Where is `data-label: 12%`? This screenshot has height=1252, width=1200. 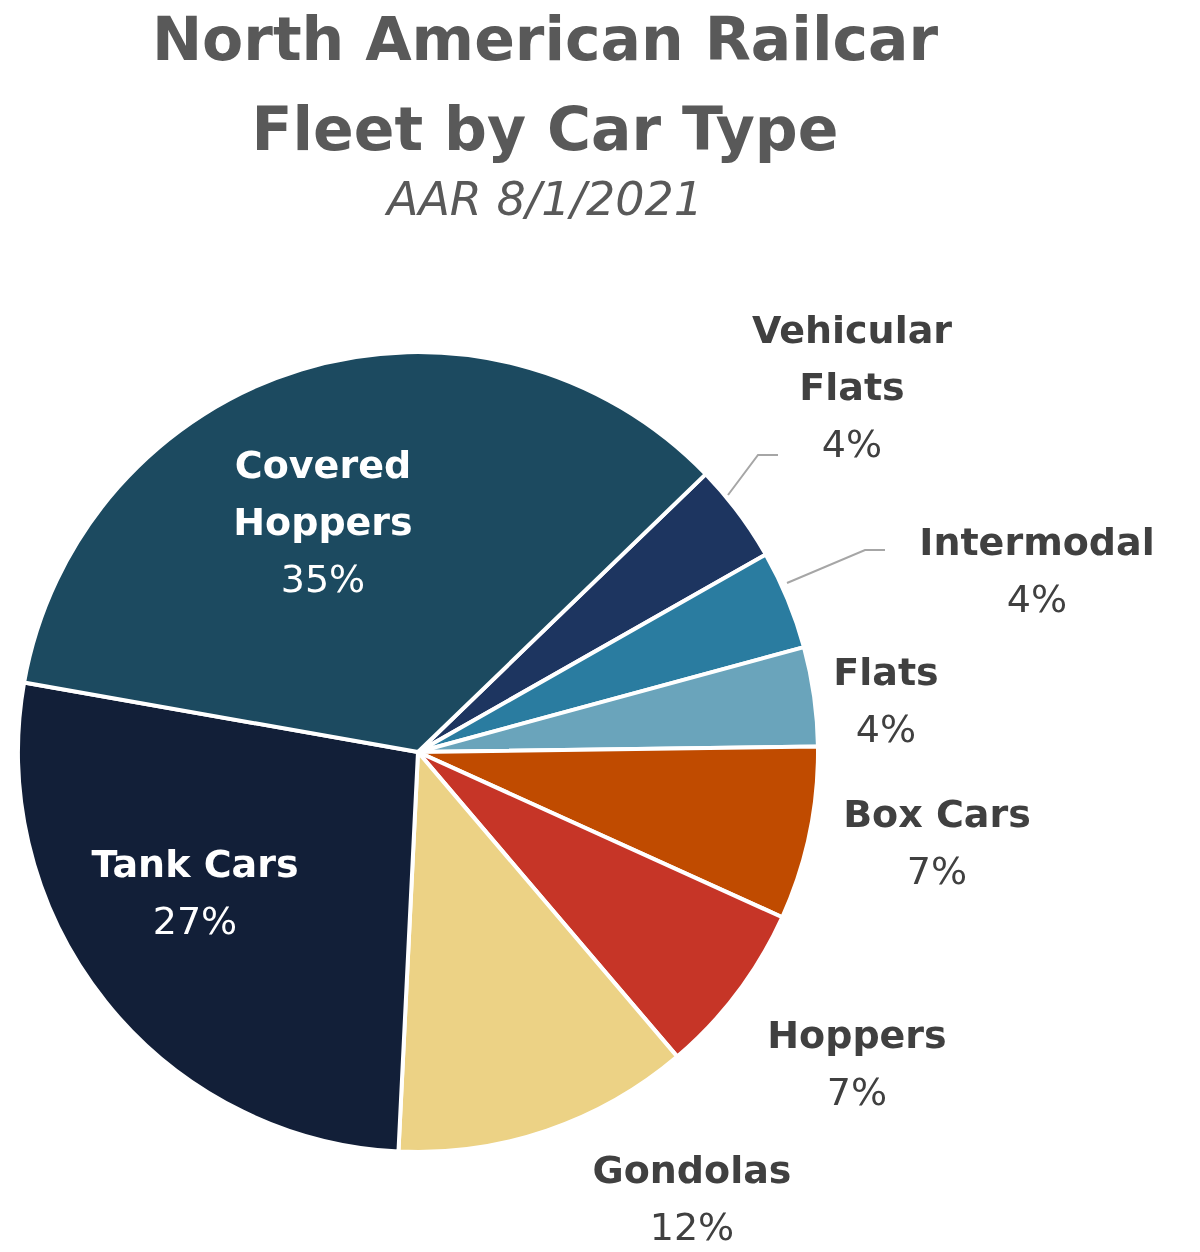 data-label: 12% is located at coordinates (692, 1227).